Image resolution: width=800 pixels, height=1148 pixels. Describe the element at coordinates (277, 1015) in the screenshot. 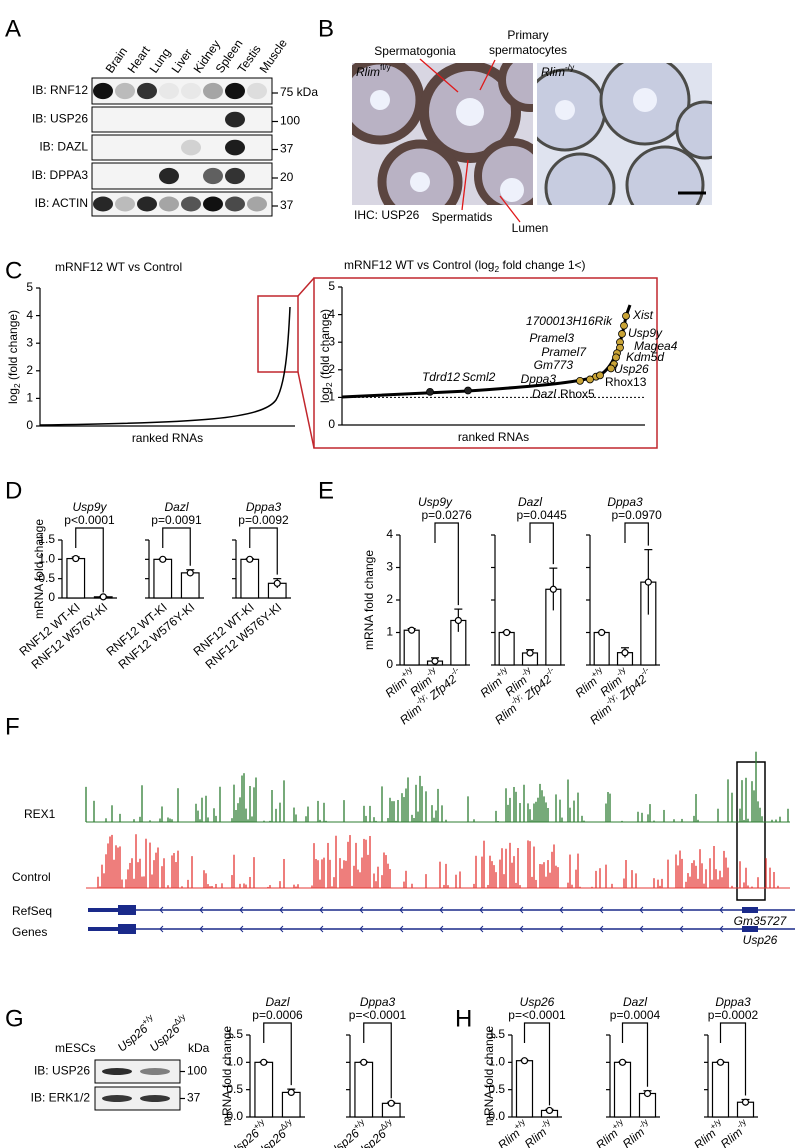

I see `p-value: p=0.0006` at that location.